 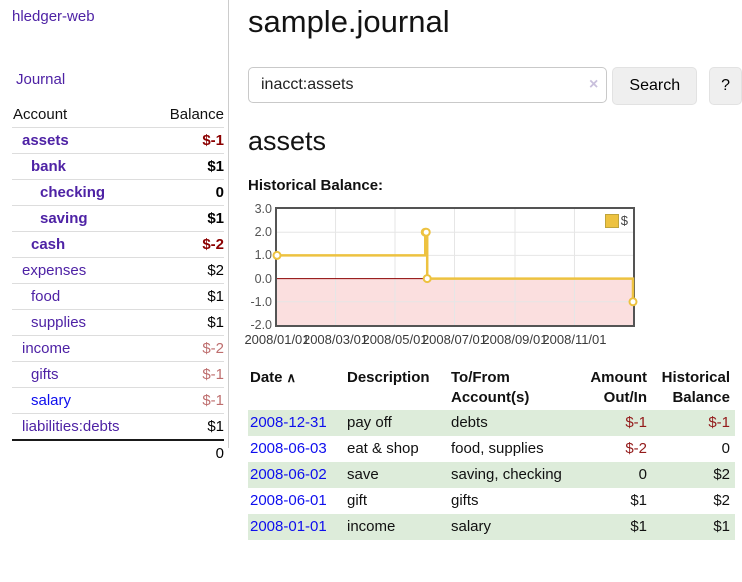 I want to click on x-axis-tick-label: 2008/03/01, so click(x=335, y=339).